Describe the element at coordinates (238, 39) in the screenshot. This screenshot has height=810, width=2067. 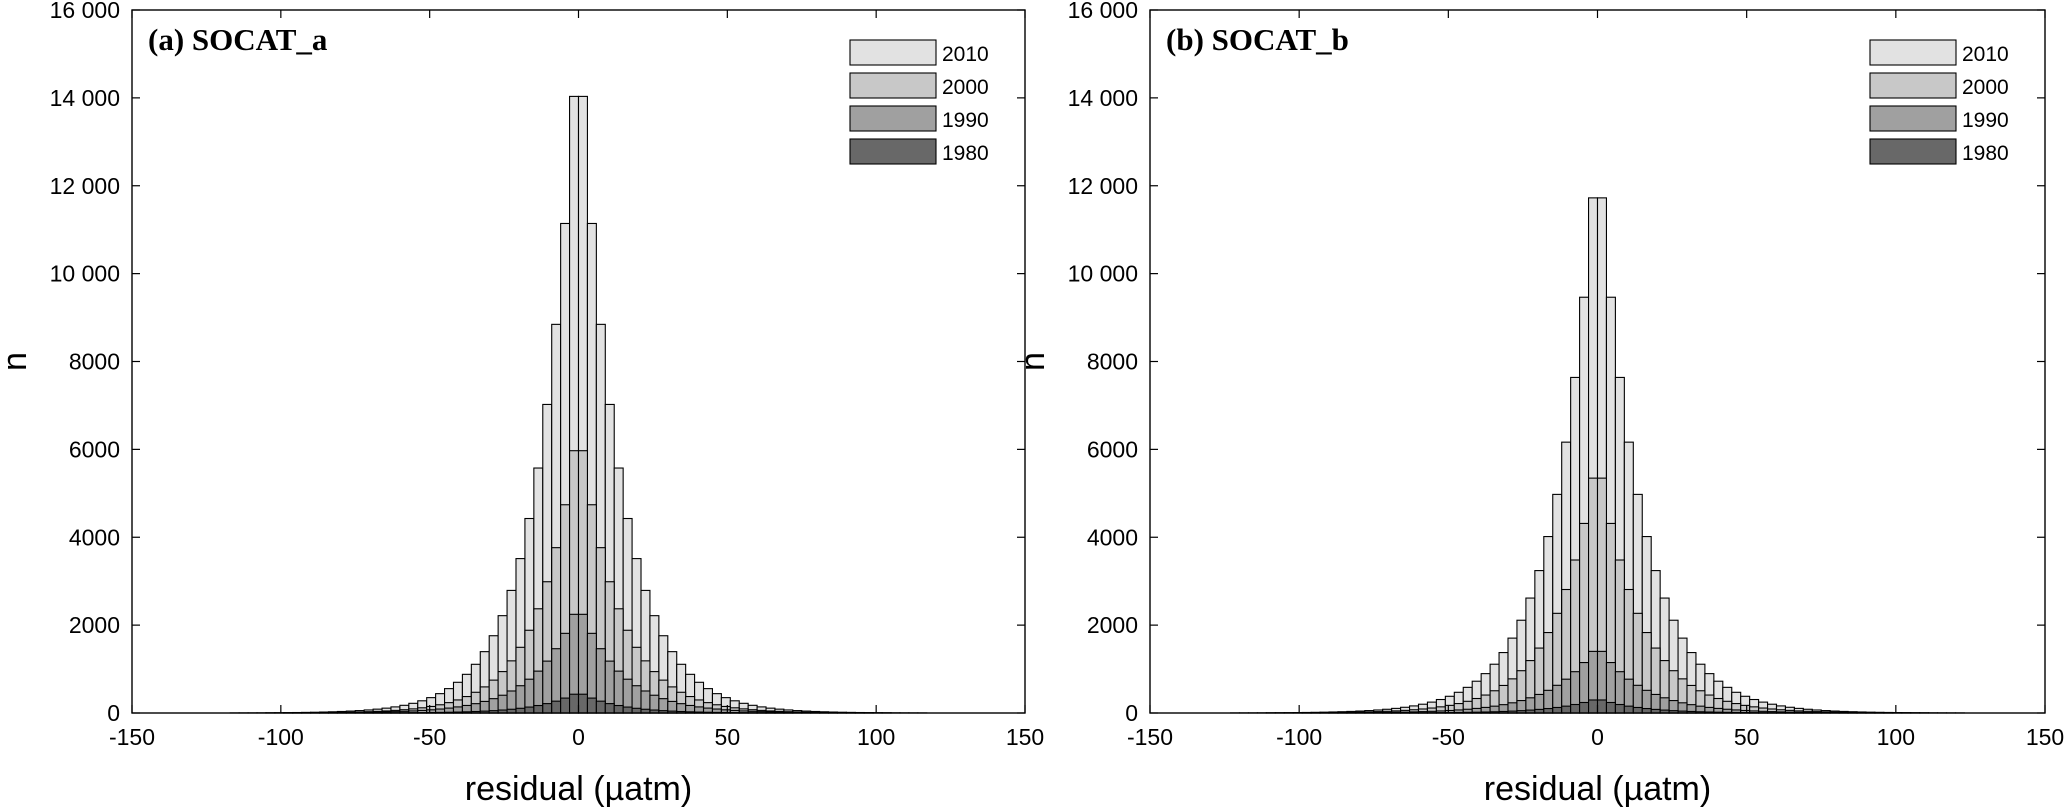
I see `panel-title: (a) SOCAT_a` at that location.